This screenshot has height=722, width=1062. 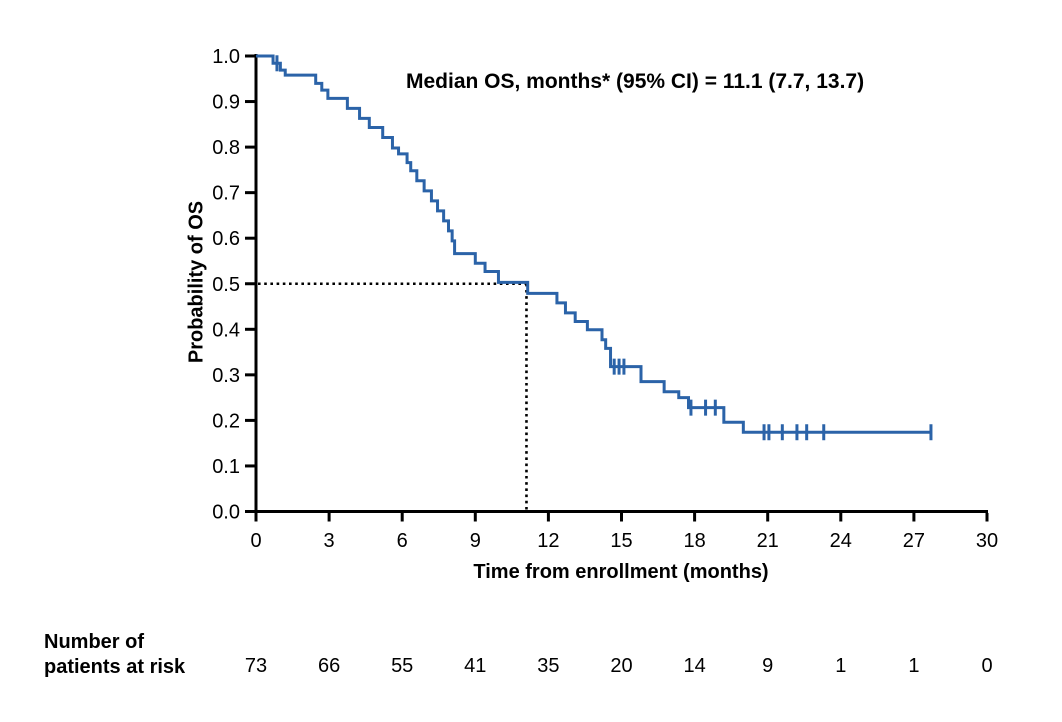 I want to click on y-tick-label: 0.6, so click(x=226, y=239).